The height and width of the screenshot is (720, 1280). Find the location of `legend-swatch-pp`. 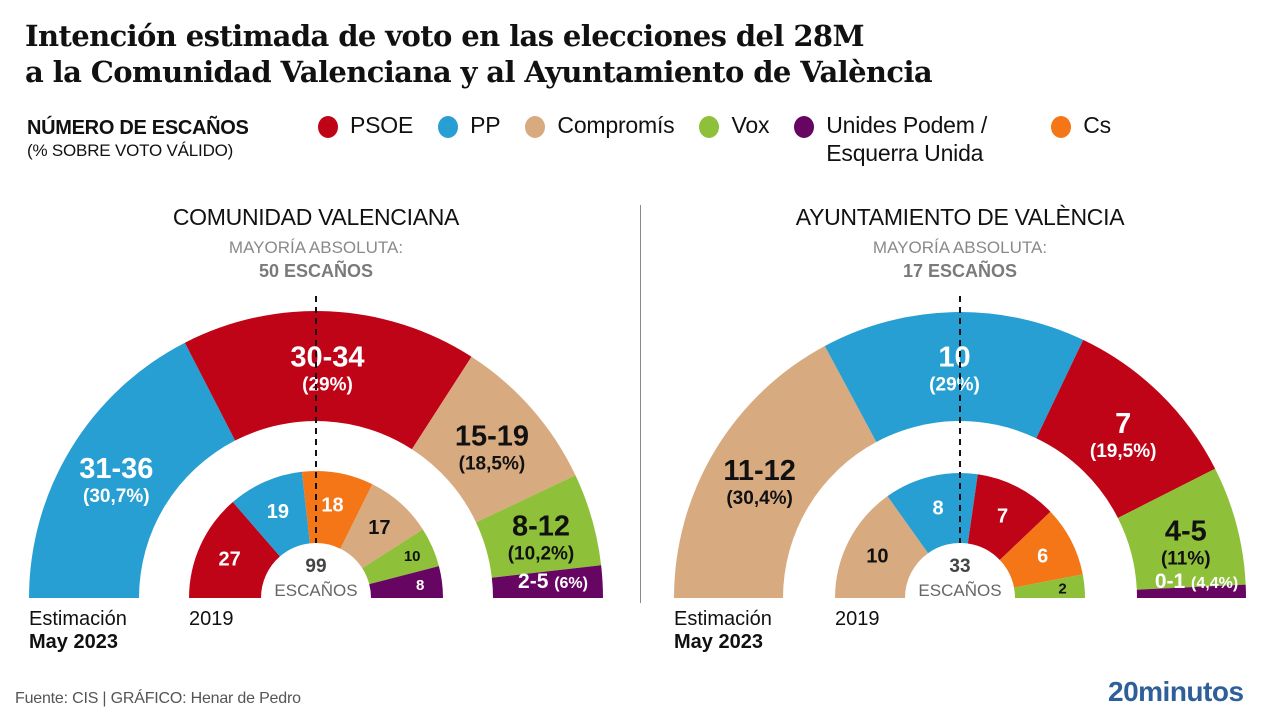

legend-swatch-pp is located at coordinates (448, 127).